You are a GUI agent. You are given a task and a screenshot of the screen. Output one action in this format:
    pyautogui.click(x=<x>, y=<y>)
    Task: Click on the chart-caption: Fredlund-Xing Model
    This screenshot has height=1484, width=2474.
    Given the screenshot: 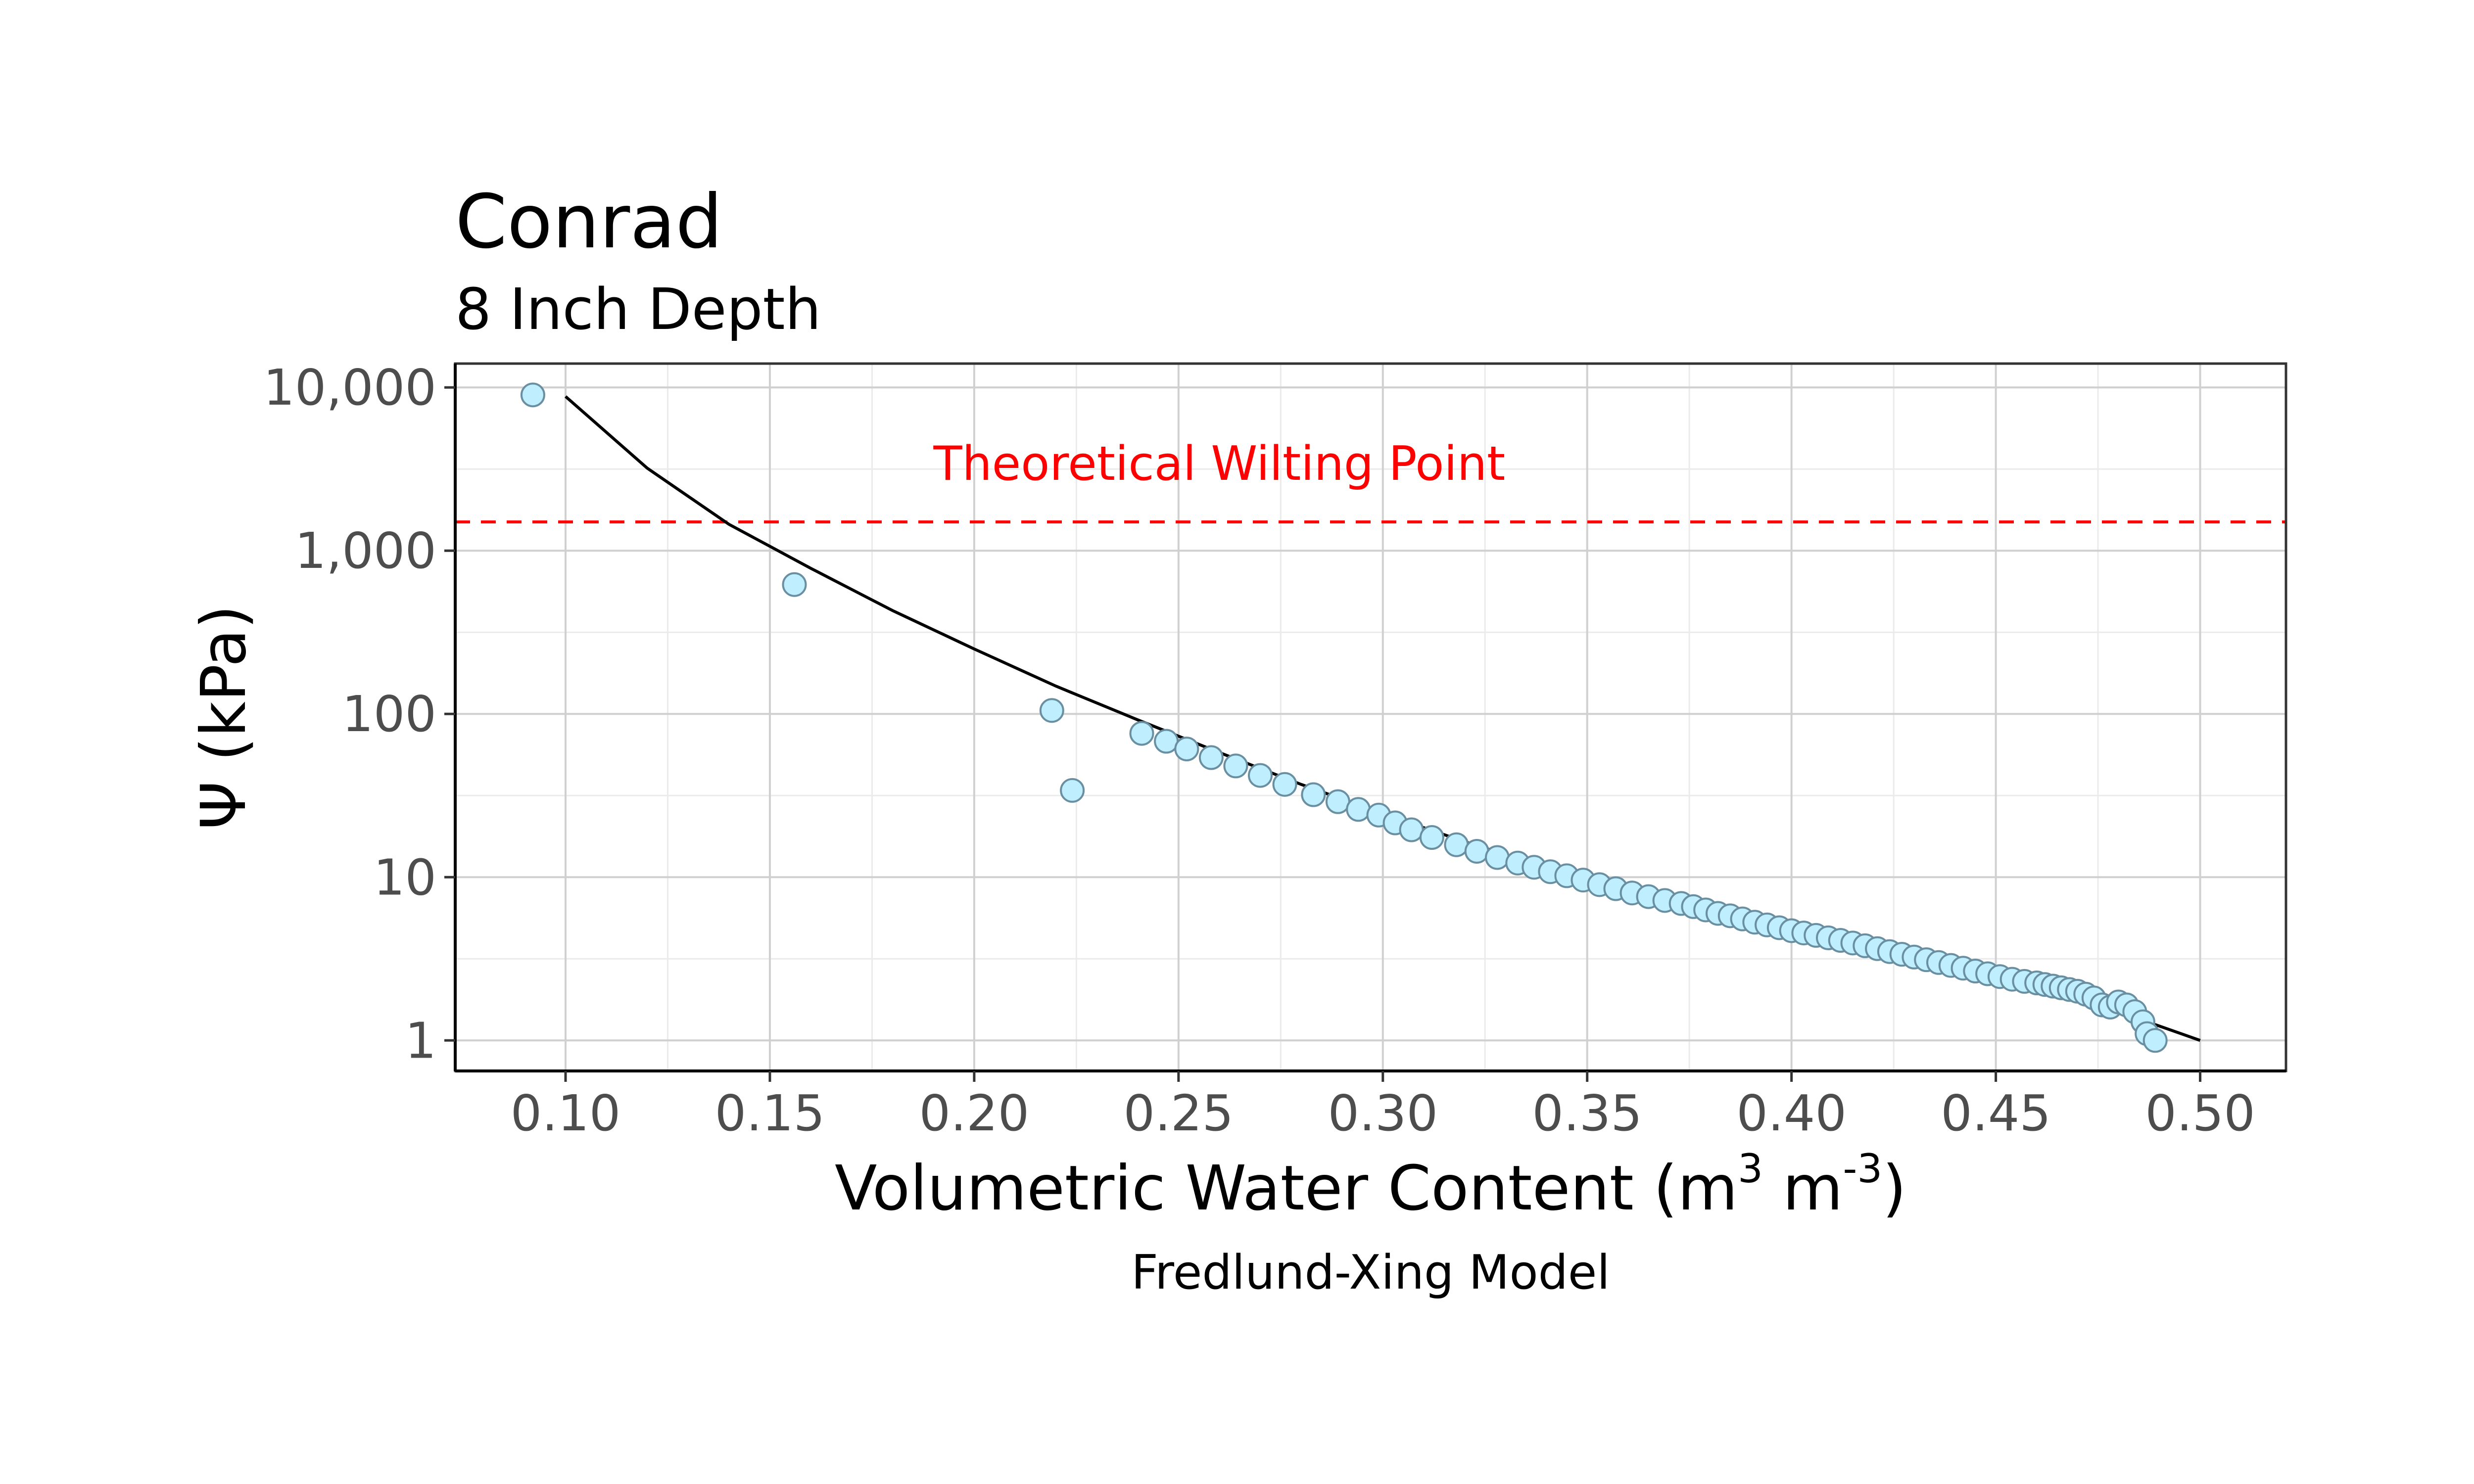 What is the action you would take?
    pyautogui.click(x=1371, y=1273)
    